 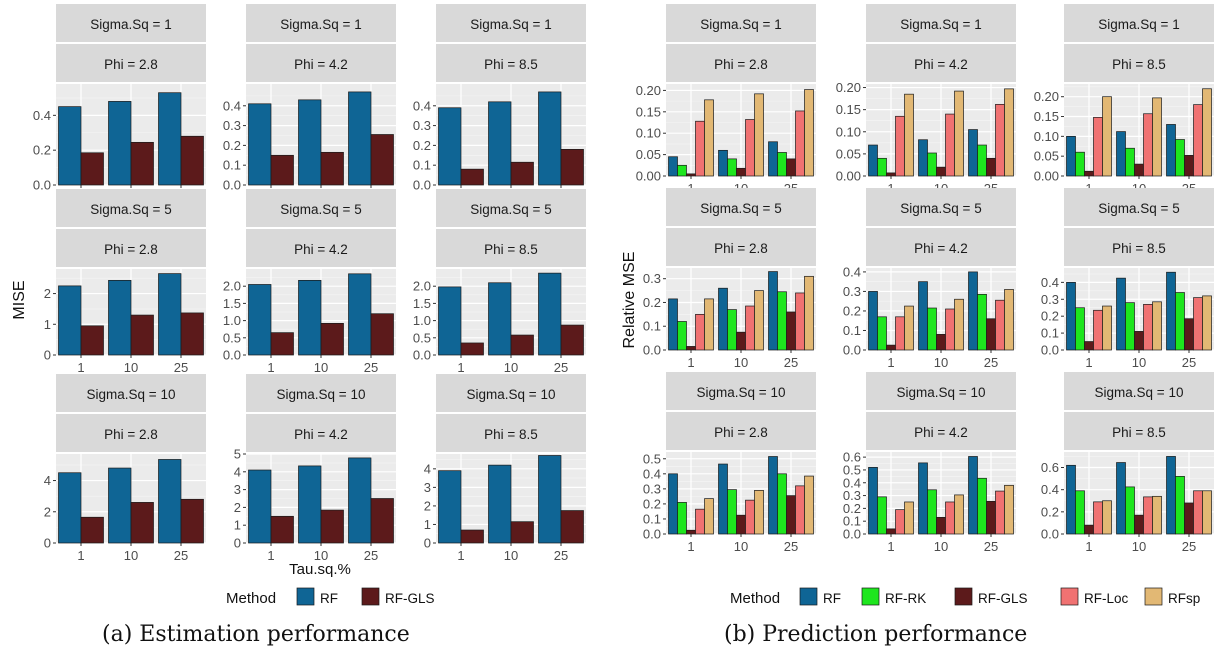 I want to click on x-tick-label: 25, so click(x=1189, y=546).